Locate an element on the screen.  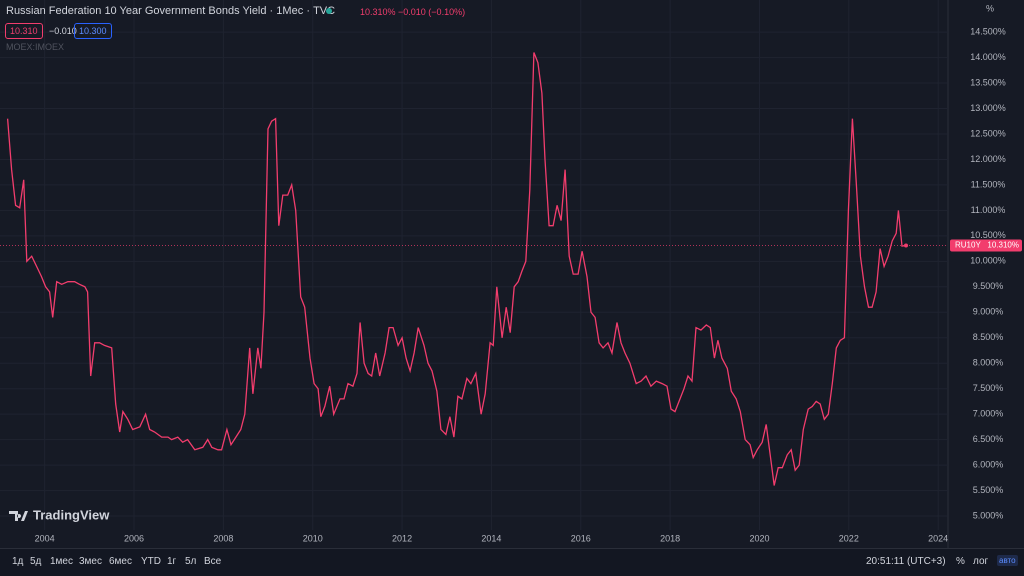
y-tick-label: 5.000% is located at coordinates (988, 515).